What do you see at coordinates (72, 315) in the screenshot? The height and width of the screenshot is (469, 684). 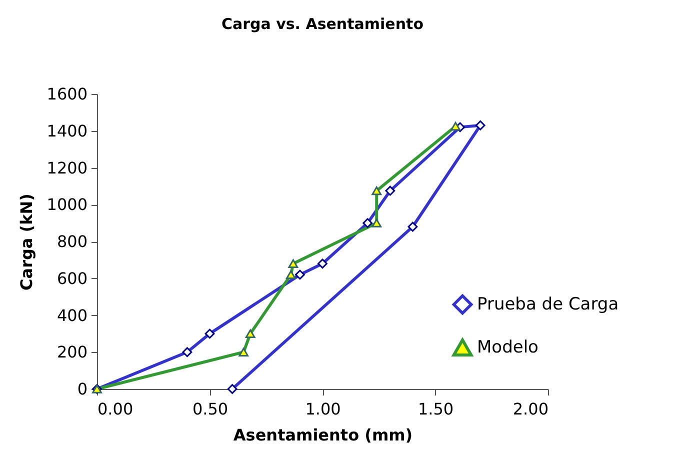 I see `y-tick-label: 400` at bounding box center [72, 315].